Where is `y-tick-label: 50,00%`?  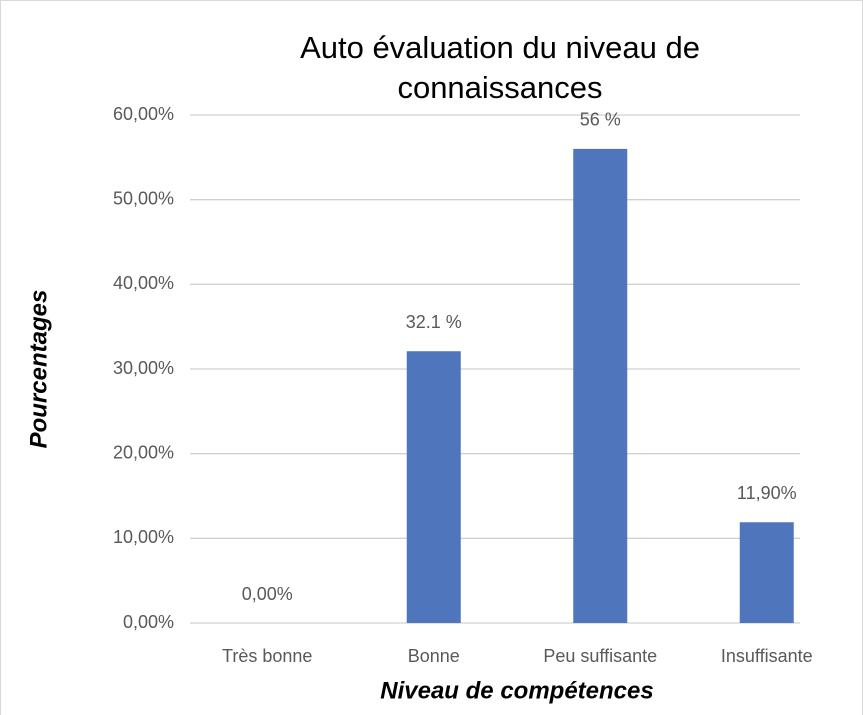 y-tick-label: 50,00% is located at coordinates (143, 198).